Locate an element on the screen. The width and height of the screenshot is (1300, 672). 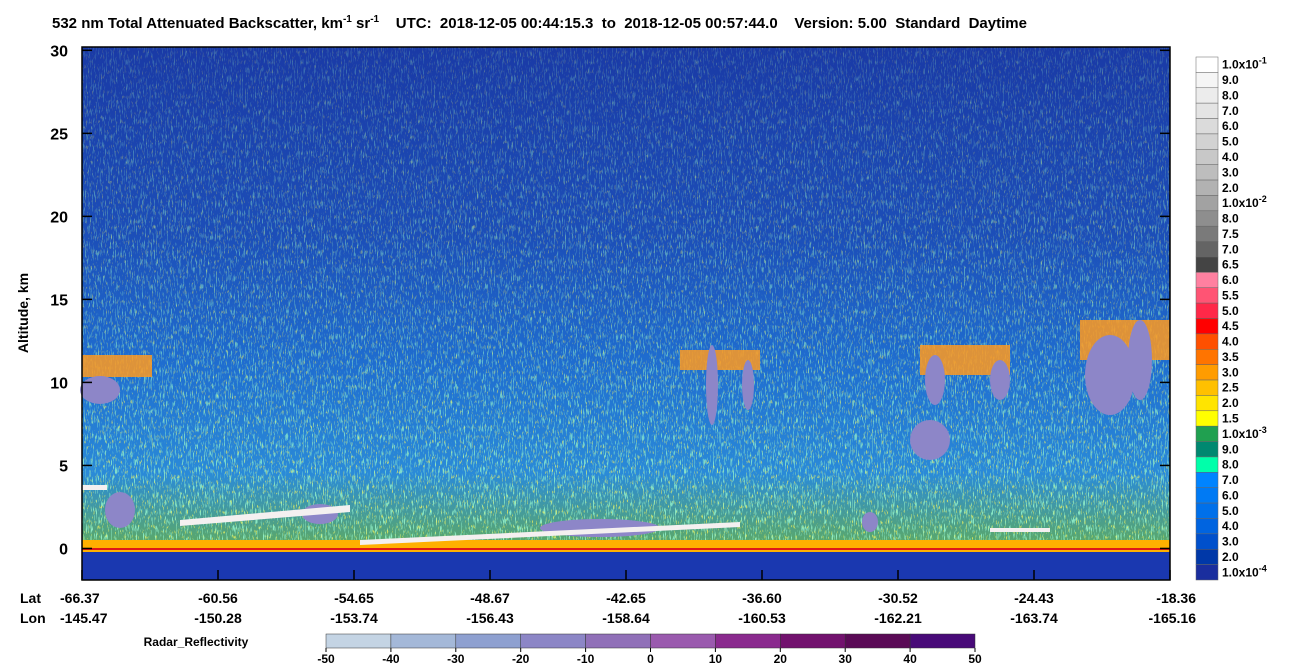
colorbar-label-text: 1.5 is located at coordinates (1230, 418).